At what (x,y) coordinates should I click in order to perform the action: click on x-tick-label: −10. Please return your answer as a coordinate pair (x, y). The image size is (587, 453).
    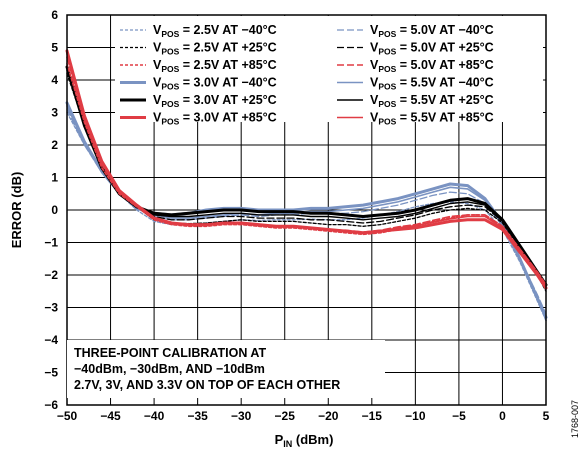
    Looking at the image, I should click on (415, 416).